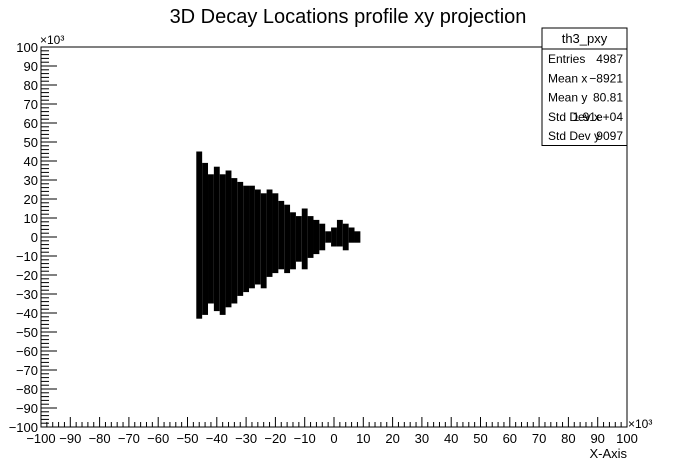  I want to click on x-tick-label: 80, so click(568, 438).